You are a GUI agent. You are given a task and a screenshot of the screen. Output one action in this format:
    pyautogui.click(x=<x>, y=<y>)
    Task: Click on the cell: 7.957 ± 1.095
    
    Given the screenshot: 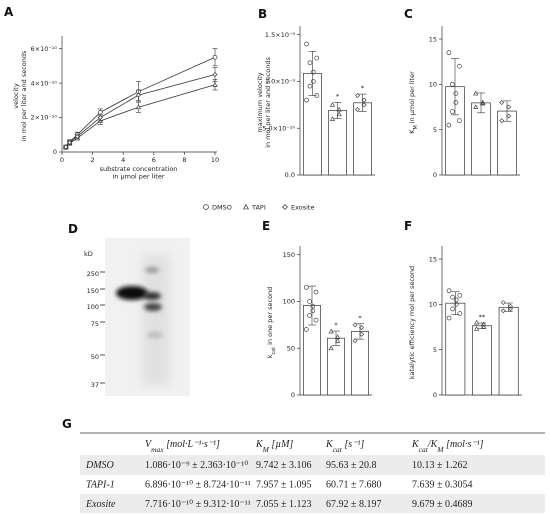 What is the action you would take?
    pyautogui.click(x=284, y=485)
    